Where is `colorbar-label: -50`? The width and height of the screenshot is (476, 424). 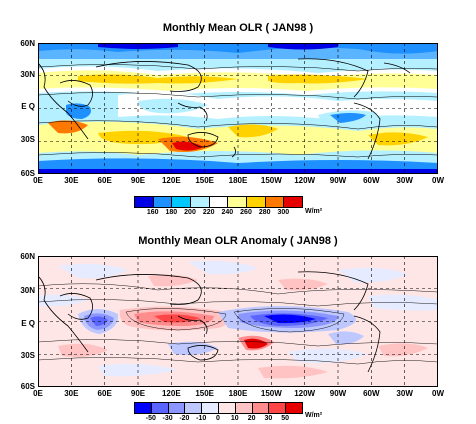
colorbar-label: -50 is located at coordinates (150, 418).